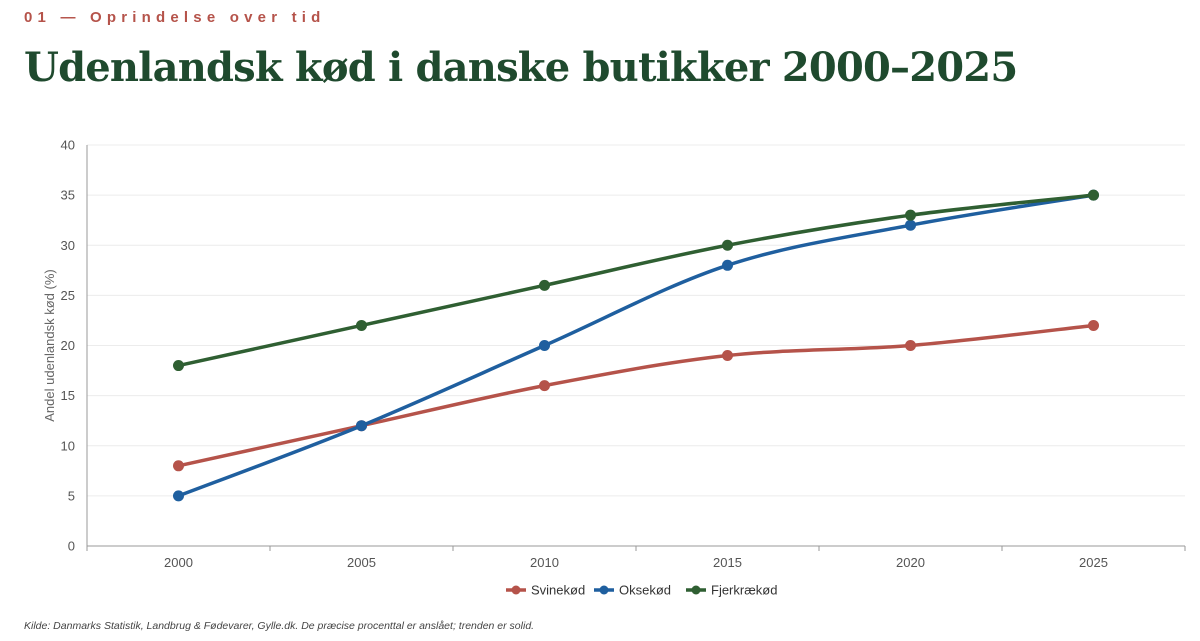 The width and height of the screenshot is (1200, 641). I want to click on legend: Svinekød Oksekød Fjerkrækød, so click(641, 590).